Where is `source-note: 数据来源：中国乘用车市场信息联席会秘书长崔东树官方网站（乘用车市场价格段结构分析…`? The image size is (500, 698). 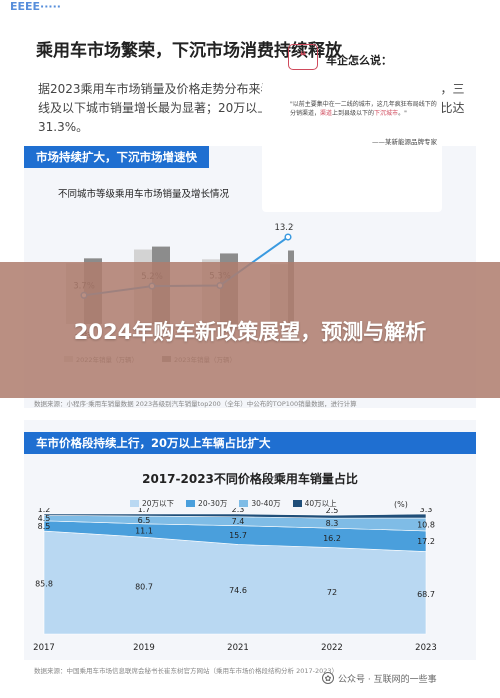
source-note: 数据来源：中国乘用车市场信息联席会秘书长崔东树官方网站（乘用车市场价格段结构分析… is located at coordinates (186, 671).